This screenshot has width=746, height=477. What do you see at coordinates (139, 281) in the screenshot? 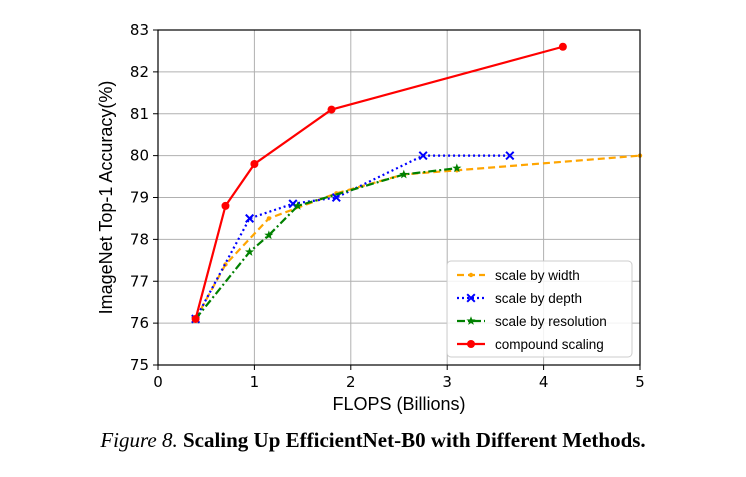
I see `y-tick-label: 77` at bounding box center [139, 281].